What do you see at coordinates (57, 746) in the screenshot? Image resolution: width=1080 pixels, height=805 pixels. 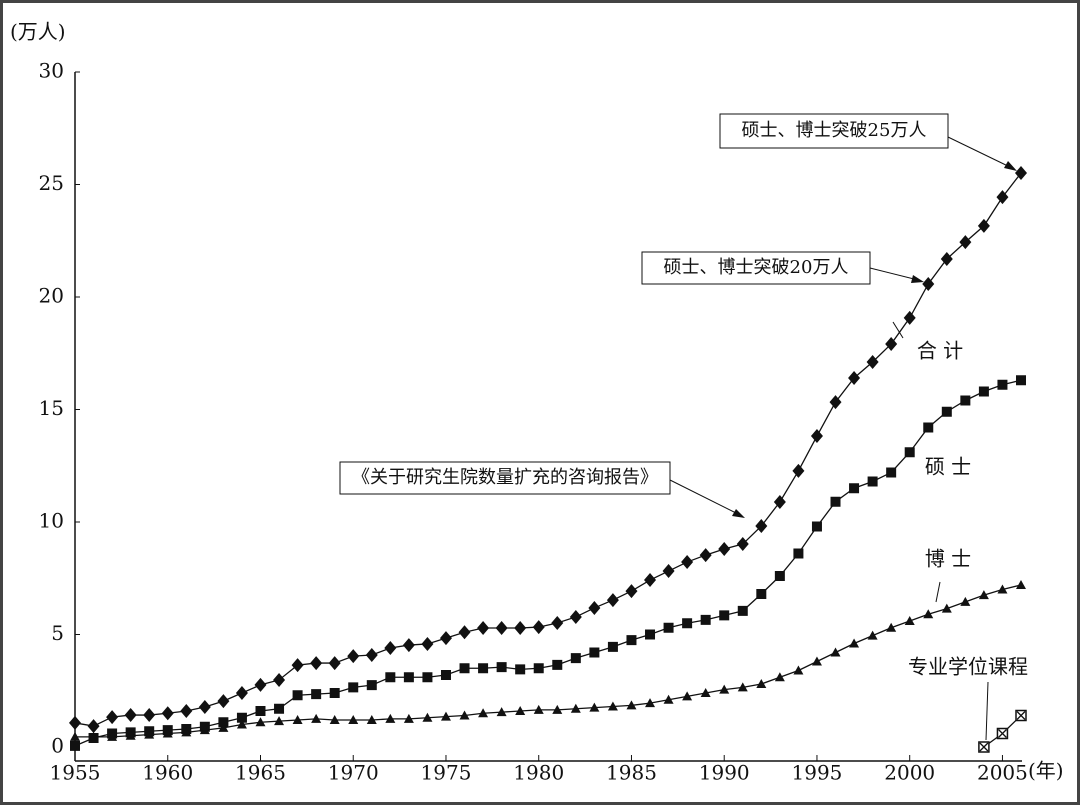 I see `y-tick-label: 0` at bounding box center [57, 746].